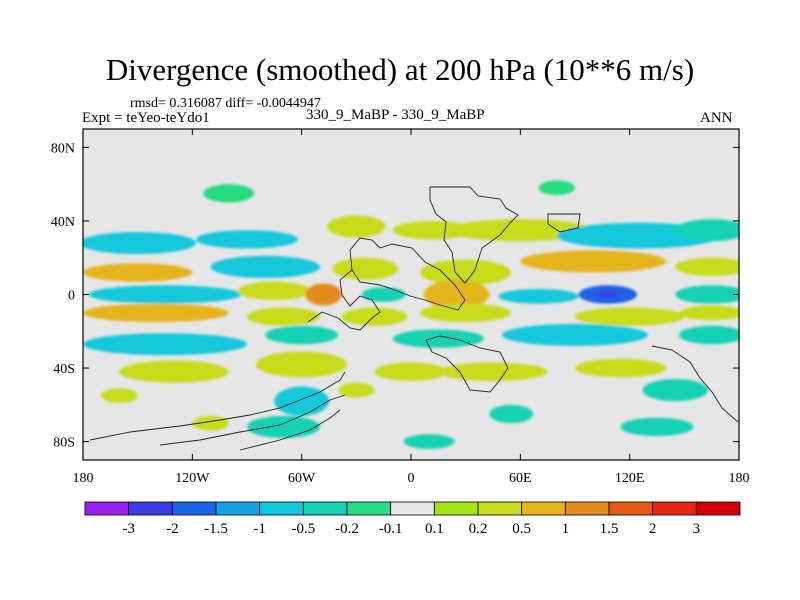  Describe the element at coordinates (697, 529) in the screenshot. I see `colorbar-label: 3` at that location.